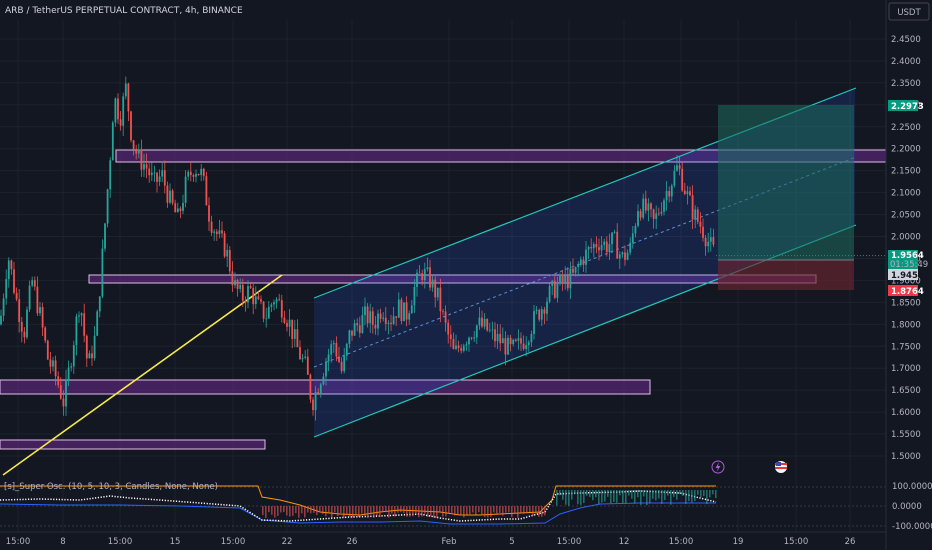  I want to click on time-tick-label: 15, so click(175, 542).